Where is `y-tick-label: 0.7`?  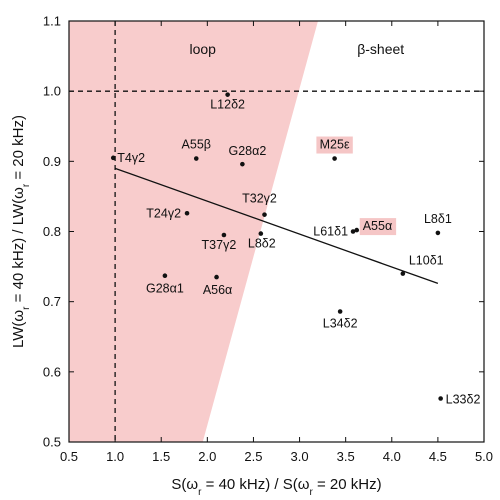 y-tick-label: 0.7 is located at coordinates (52, 301).